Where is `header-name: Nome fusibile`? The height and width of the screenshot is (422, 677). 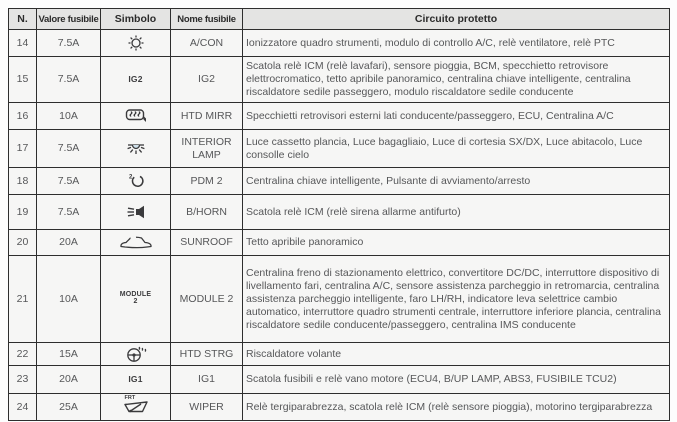
header-name: Nome fusibile is located at coordinates (206, 19).